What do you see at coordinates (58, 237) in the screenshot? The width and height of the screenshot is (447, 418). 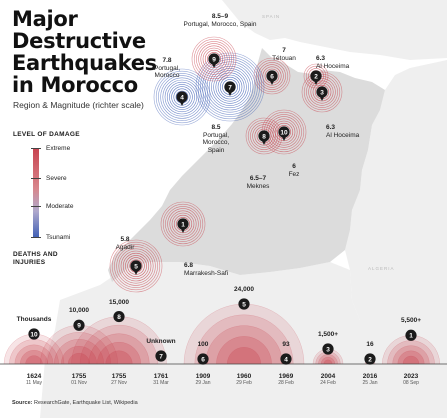 I see `legend-level-tsunami: Tsunami` at bounding box center [58, 237].